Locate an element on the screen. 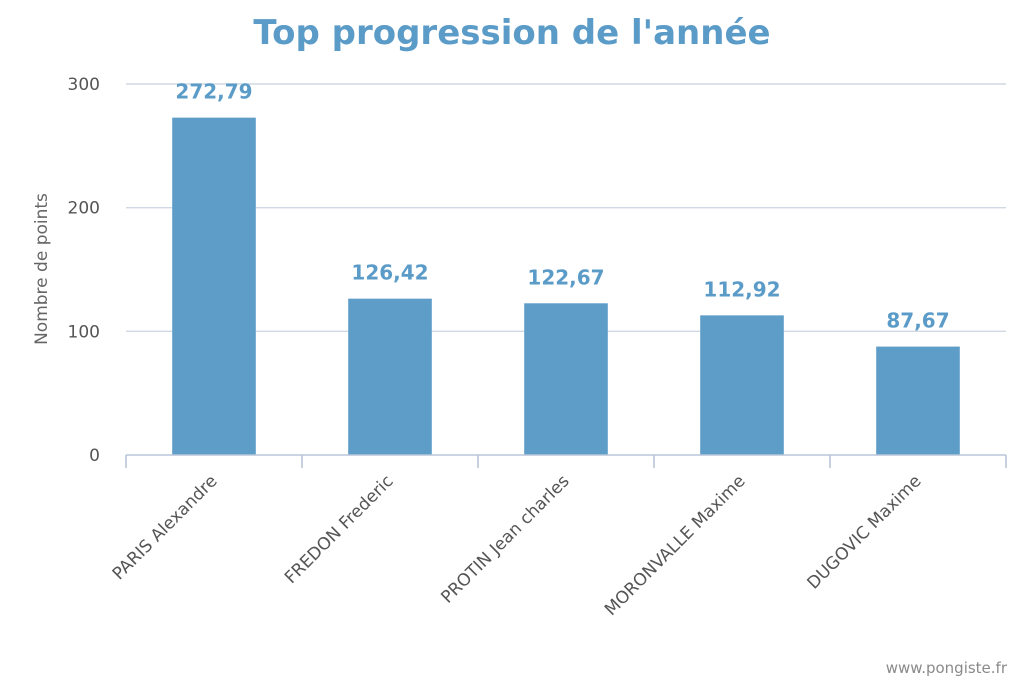 This screenshot has height=683, width=1024. data-label: 112,92 is located at coordinates (741, 289).